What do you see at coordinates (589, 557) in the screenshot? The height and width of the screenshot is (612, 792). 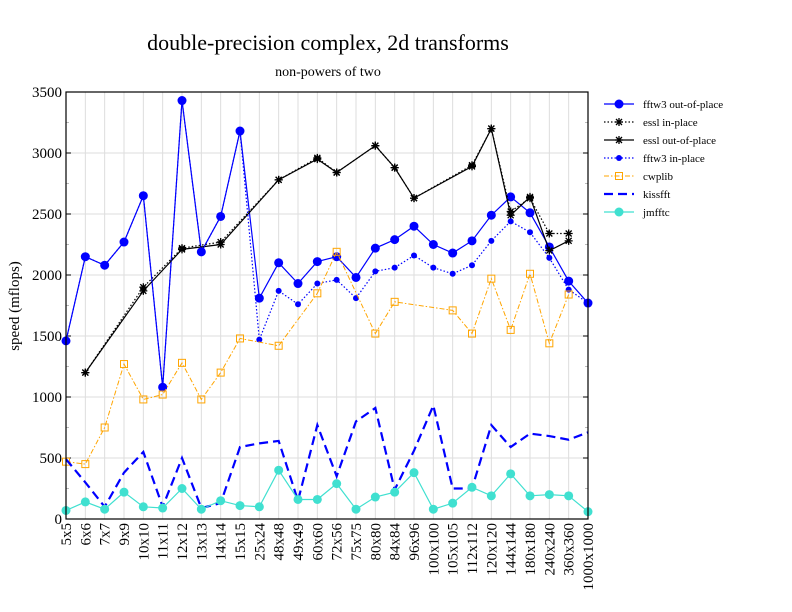 I see `x-tick-label: 1000x1000` at bounding box center [589, 557].